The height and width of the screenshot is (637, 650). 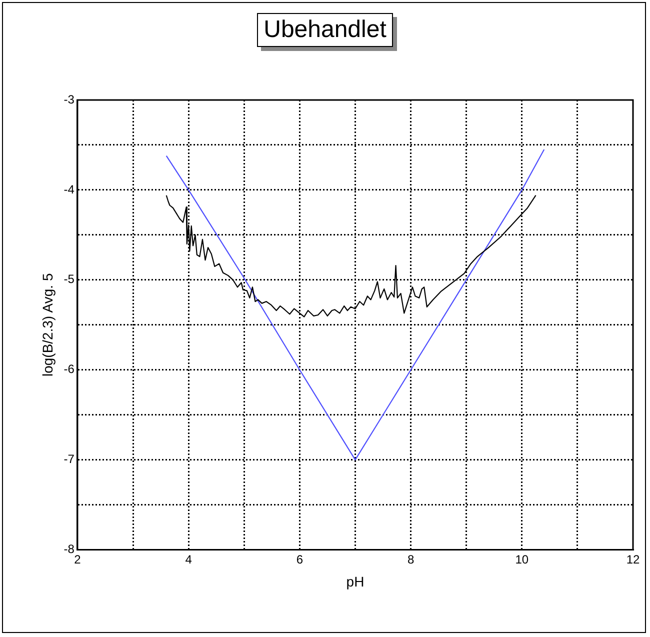 I want to click on y-tick-label: -7, so click(x=69, y=459).